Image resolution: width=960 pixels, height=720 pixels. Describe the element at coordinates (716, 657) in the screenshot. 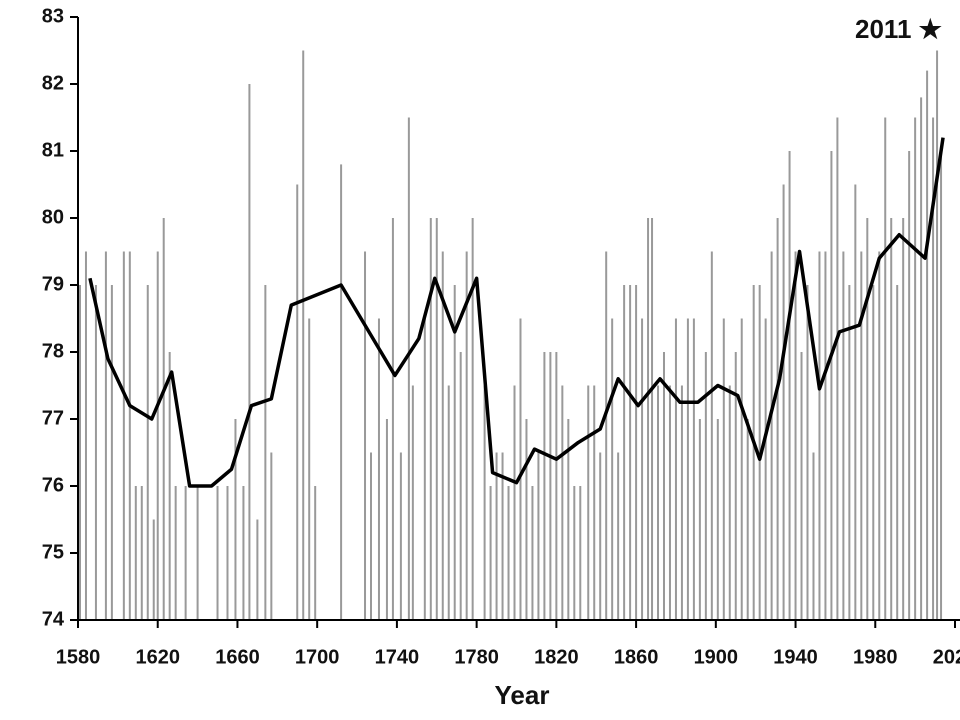

I see `x-tick-label: 1900` at that location.